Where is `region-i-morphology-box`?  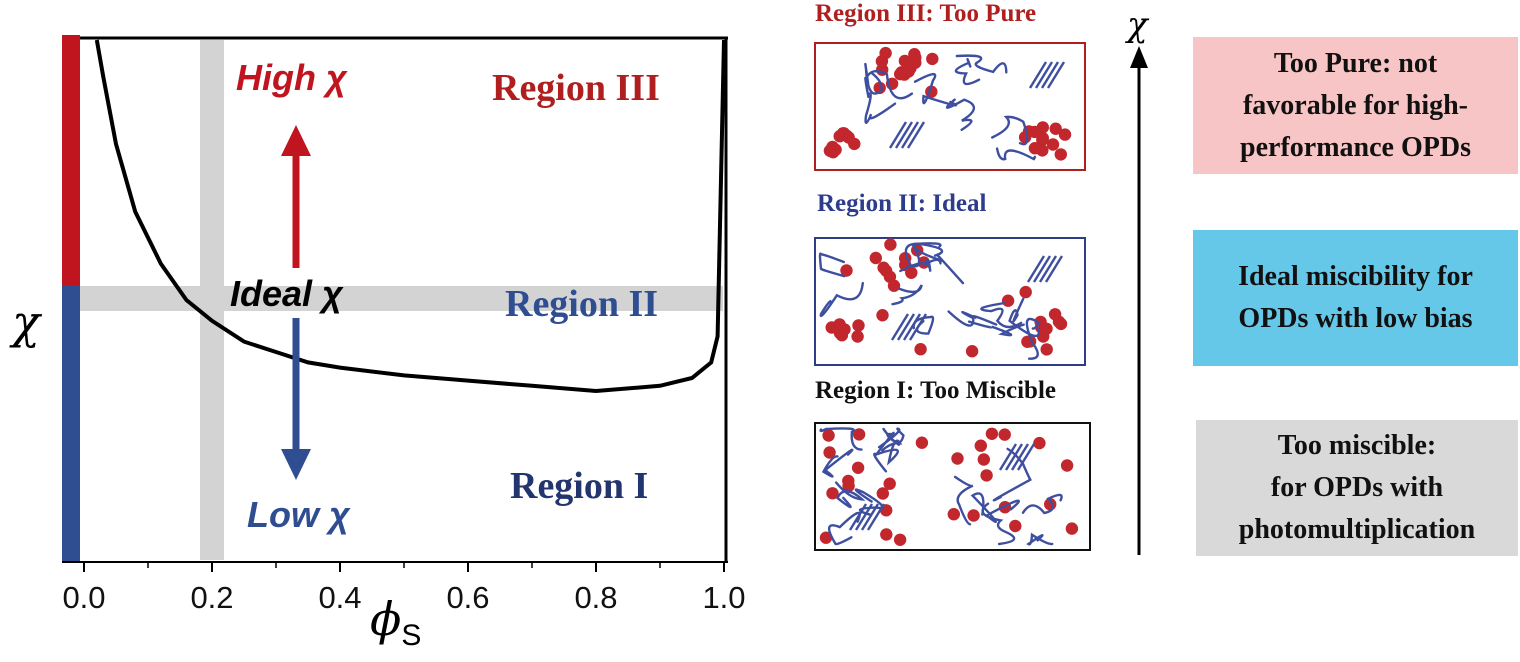 region-i-morphology-box is located at coordinates (952, 486).